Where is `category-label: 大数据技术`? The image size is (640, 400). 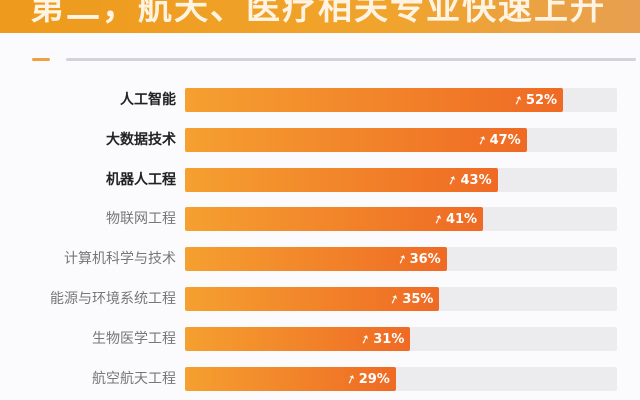
category-label: 大数据技术 is located at coordinates (141, 139).